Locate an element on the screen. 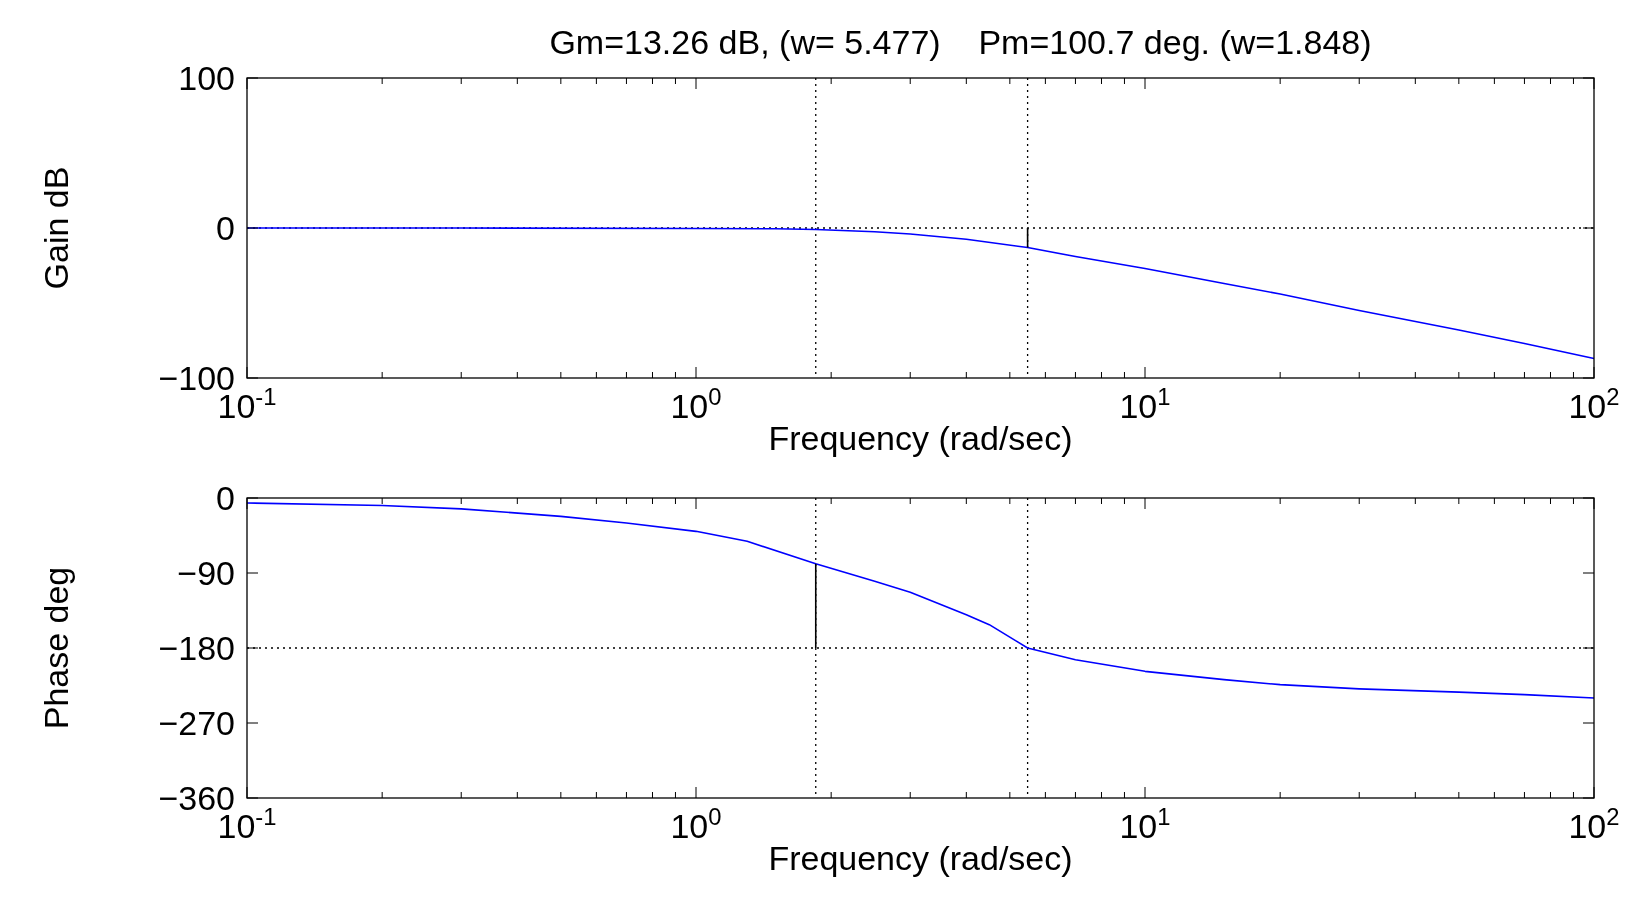 This screenshot has width=1645, height=901. y-tick-label: 100 is located at coordinates (206, 78).